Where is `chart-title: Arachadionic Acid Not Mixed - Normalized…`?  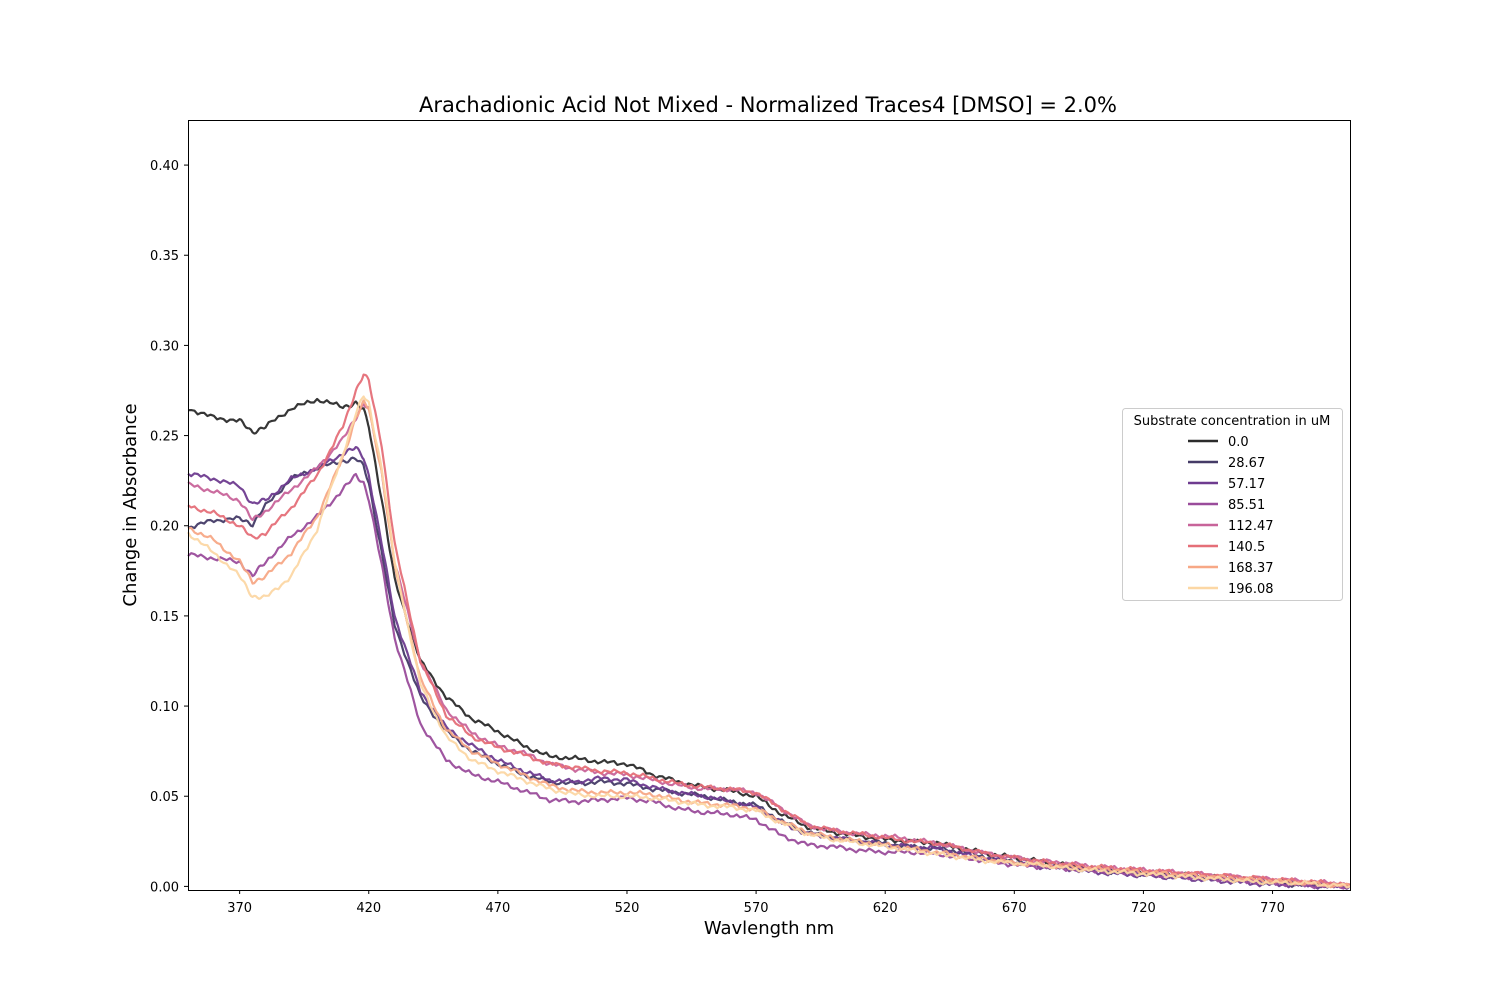 chart-title: Arachadionic Acid Not Mixed - Normalized… is located at coordinates (768, 105).